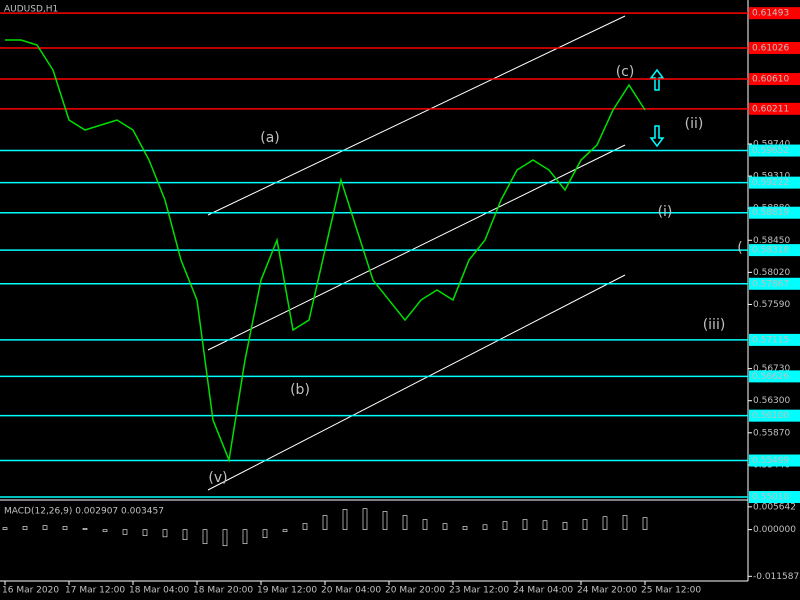 The width and height of the screenshot is (800, 600). I want to click on y-tick-label: 0.55870, so click(771, 433).